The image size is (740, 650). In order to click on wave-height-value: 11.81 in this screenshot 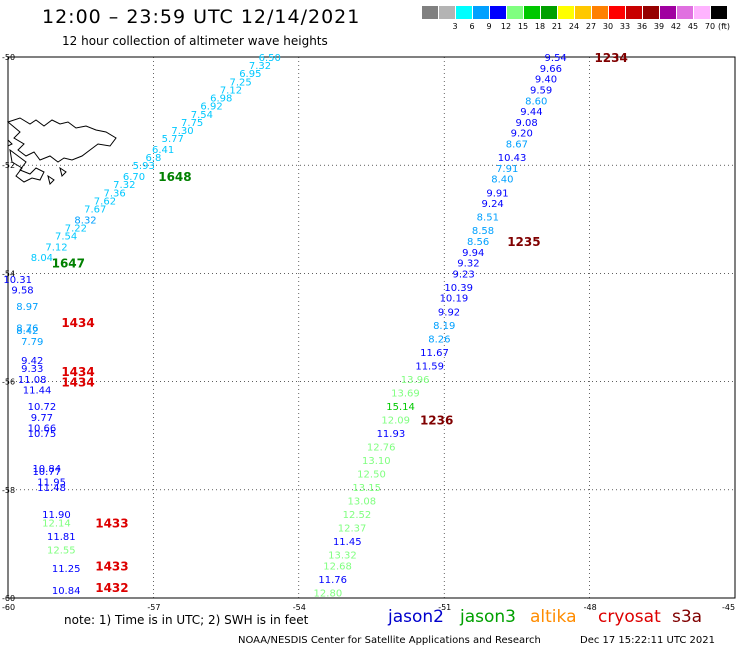, I will do `click(61, 537)`.